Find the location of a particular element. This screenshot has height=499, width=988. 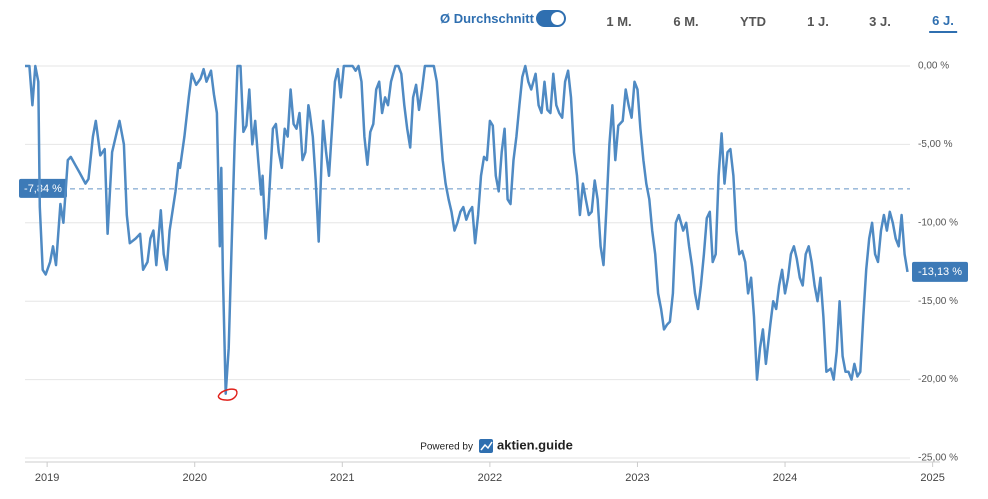

x-tick-label: 2020 is located at coordinates (194, 478).